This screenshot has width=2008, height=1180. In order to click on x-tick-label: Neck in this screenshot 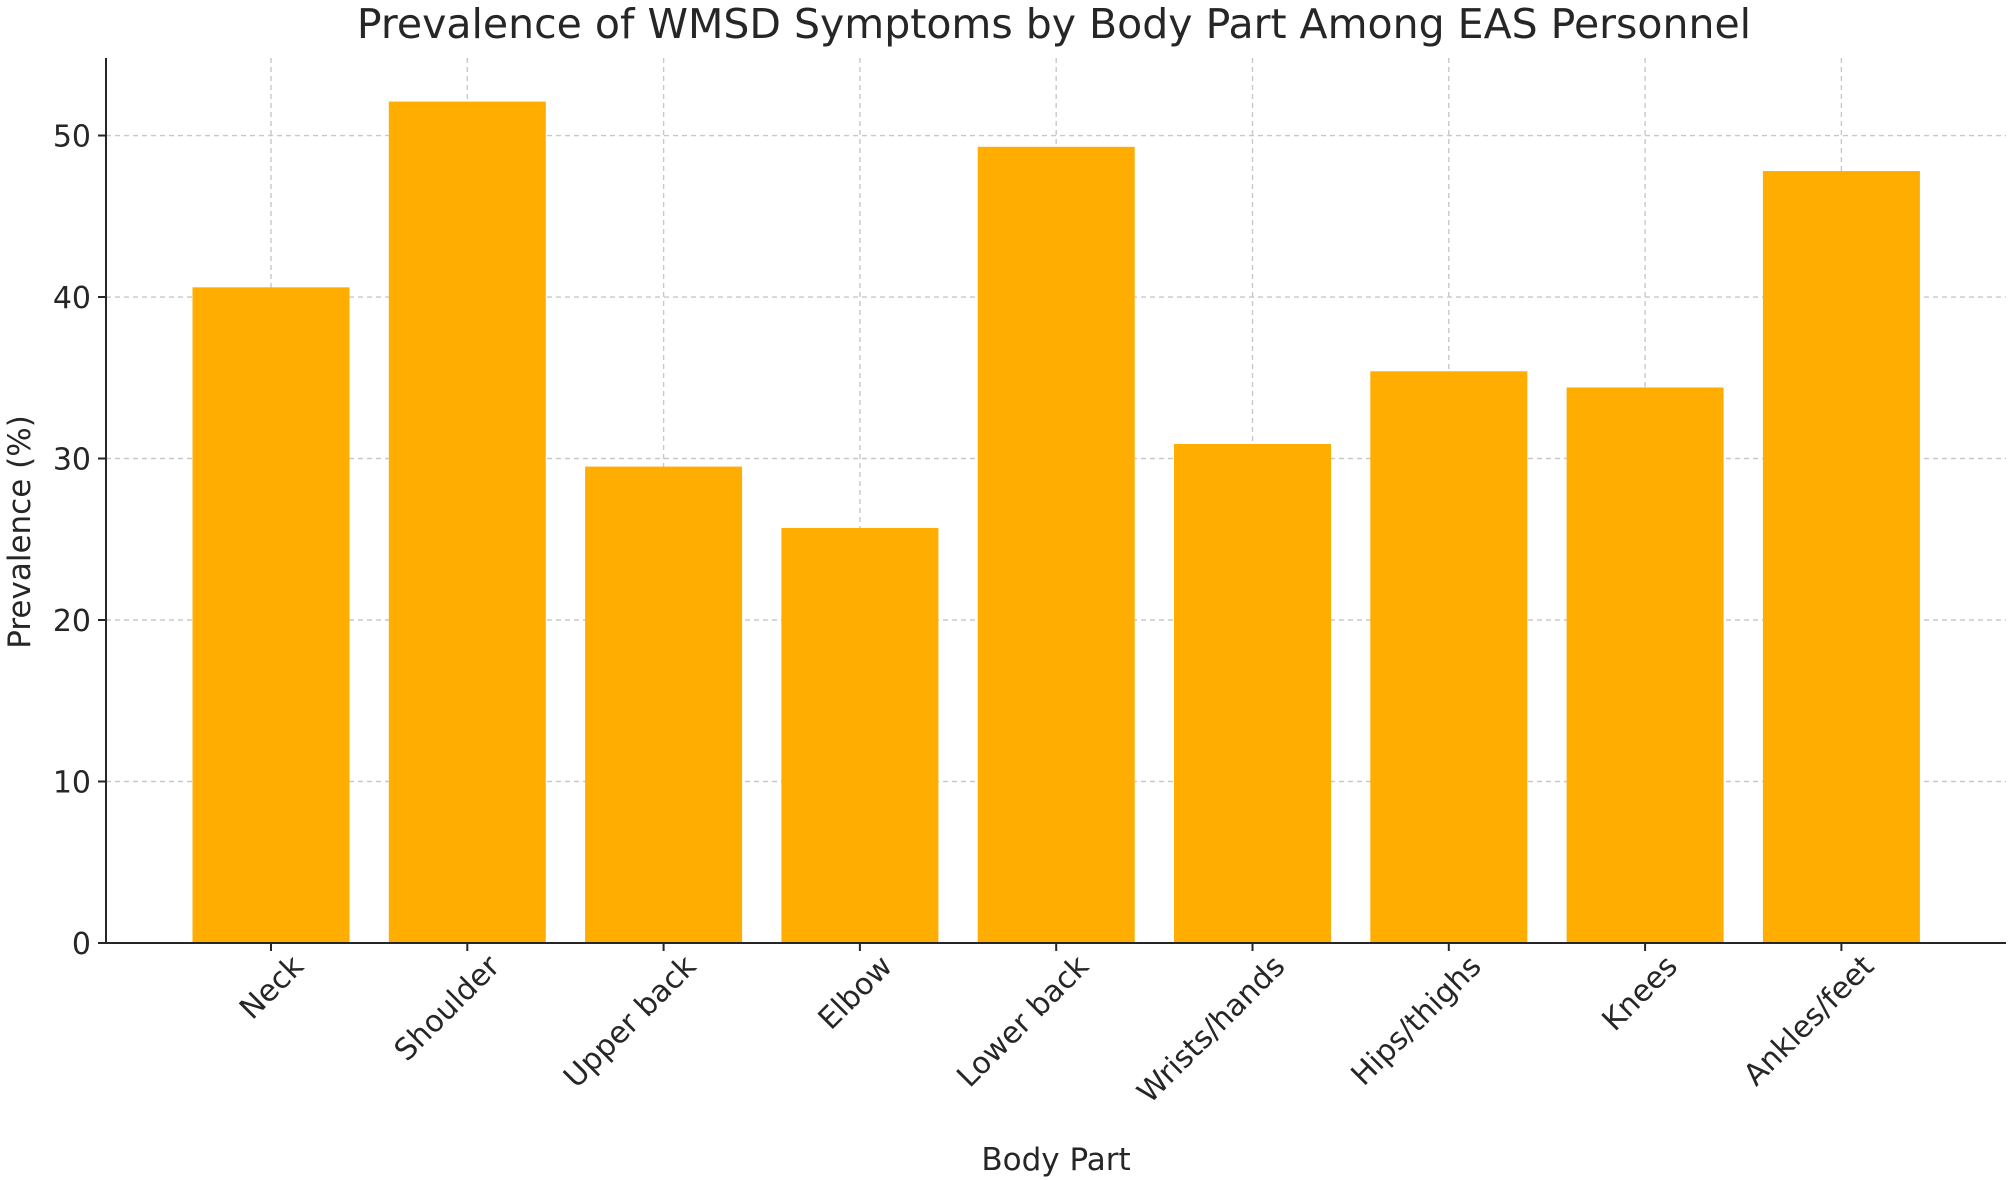, I will do `click(272, 987)`.